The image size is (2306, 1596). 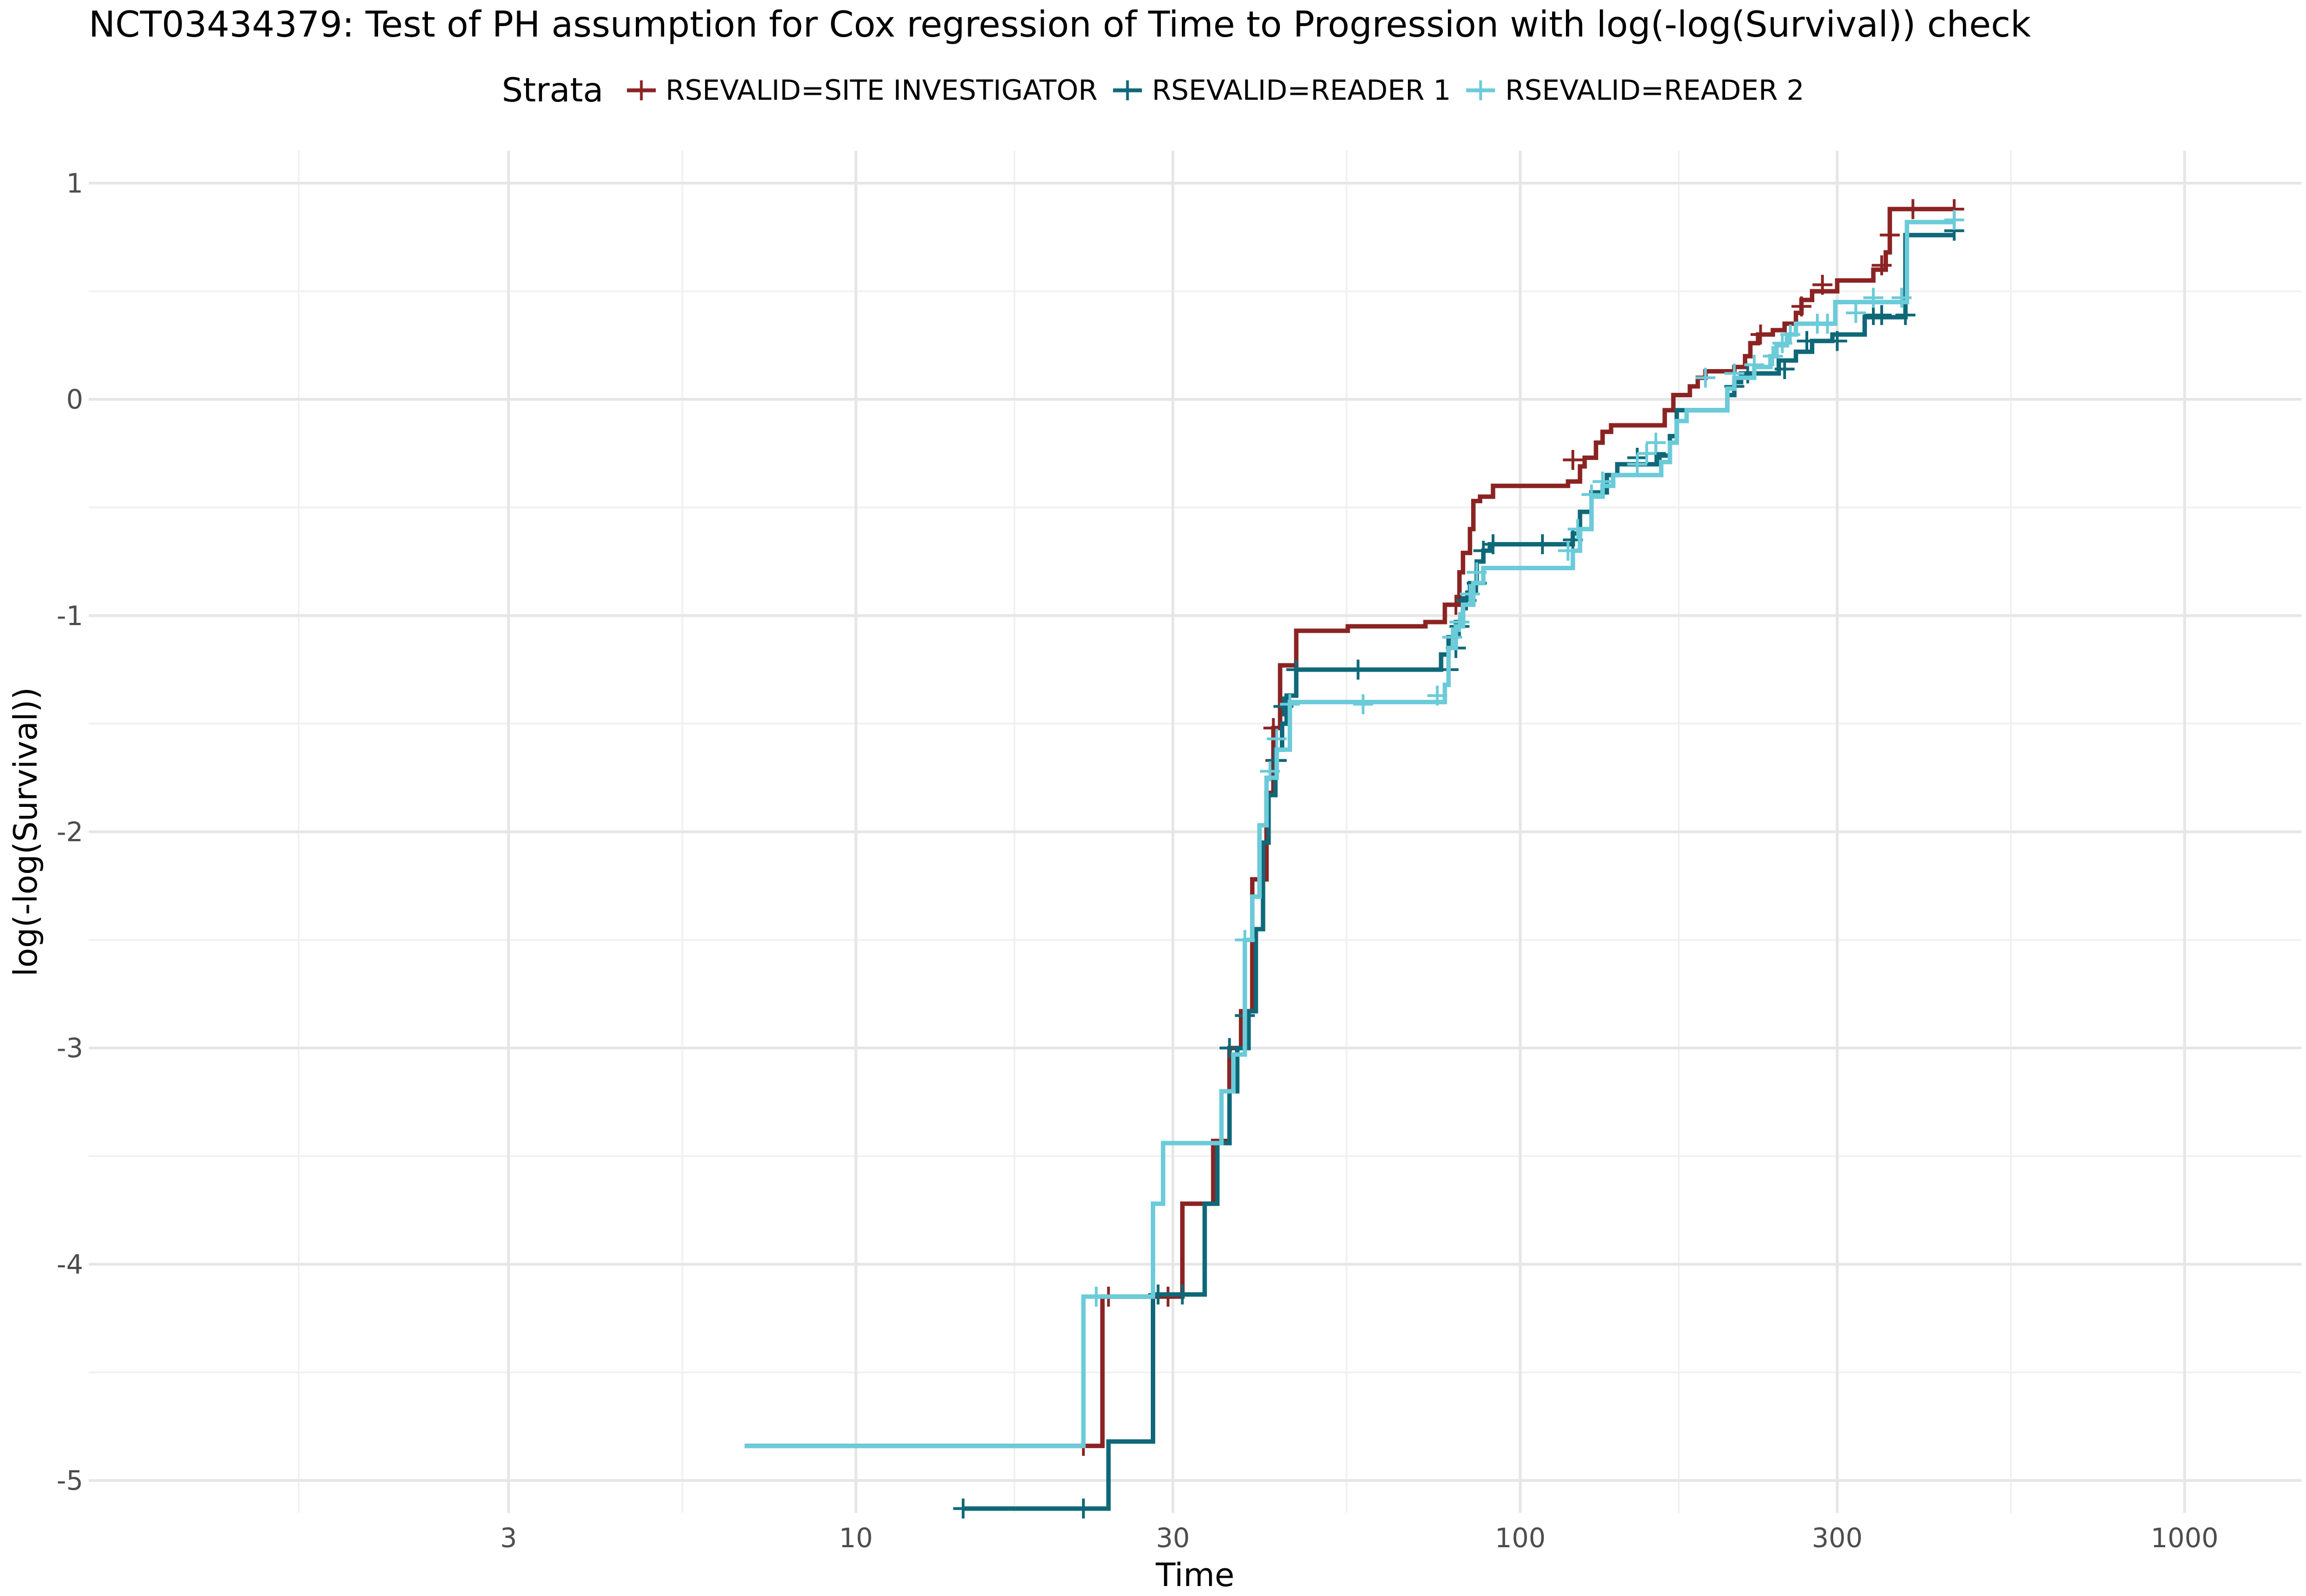 I want to click on y-axis-title: log(-log(Survival)), so click(x=25, y=832).